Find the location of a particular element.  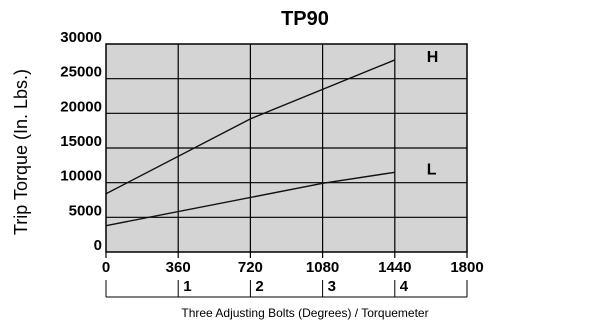

x-tick-label: 1800 is located at coordinates (466, 267).